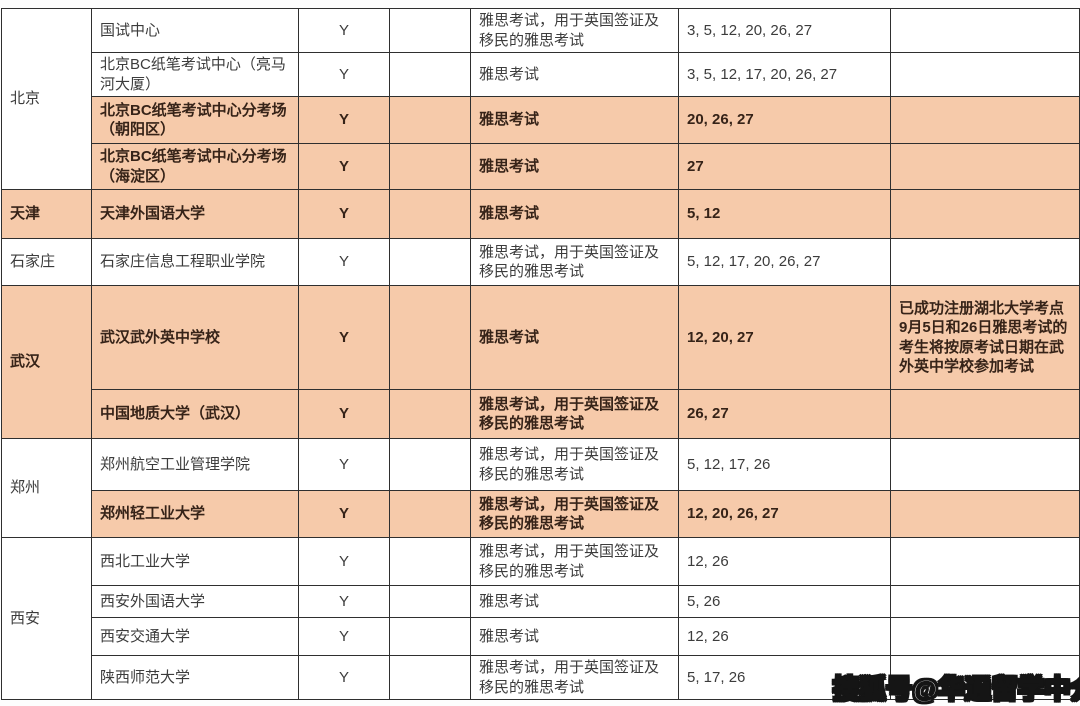 The width and height of the screenshot is (1080, 706). I want to click on table-row: 陕西师范大学 Y 雅思考试，用于英国签证及移民的雅思考试 5, 17, 26, so click(541, 677).